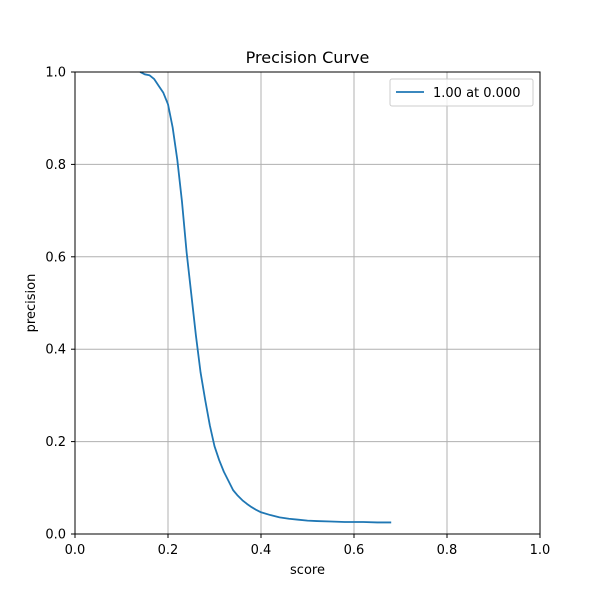 The height and width of the screenshot is (604, 600). What do you see at coordinates (55, 535) in the screenshot?
I see `y-tick-label-0: 0.0` at bounding box center [55, 535].